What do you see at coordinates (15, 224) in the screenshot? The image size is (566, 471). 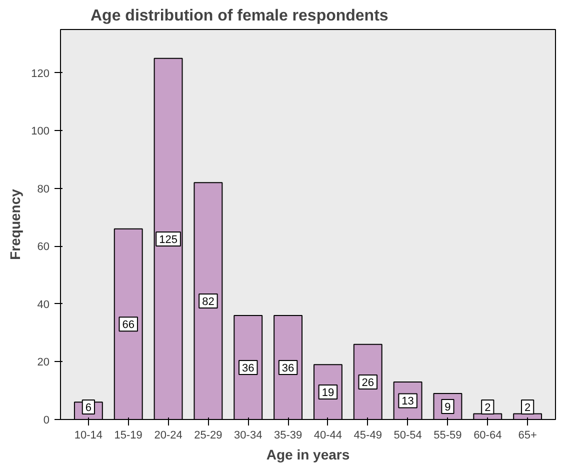 I see `y-axis-title: Frequency` at bounding box center [15, 224].